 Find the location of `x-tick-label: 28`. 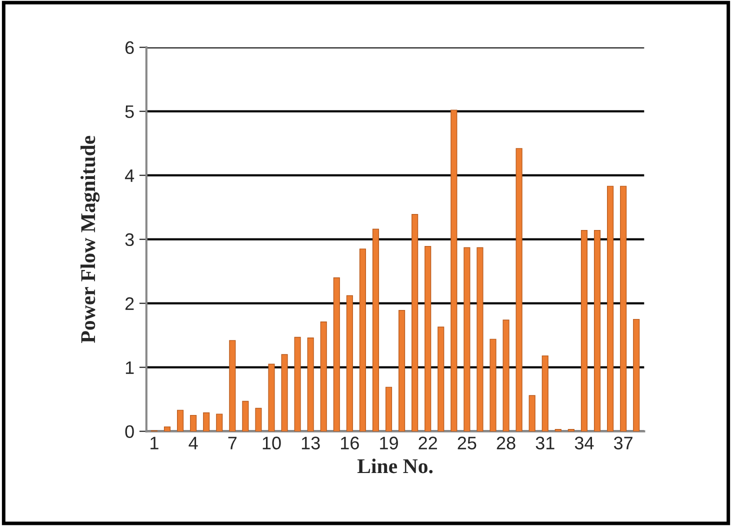

x-tick-label: 28 is located at coordinates (506, 443).